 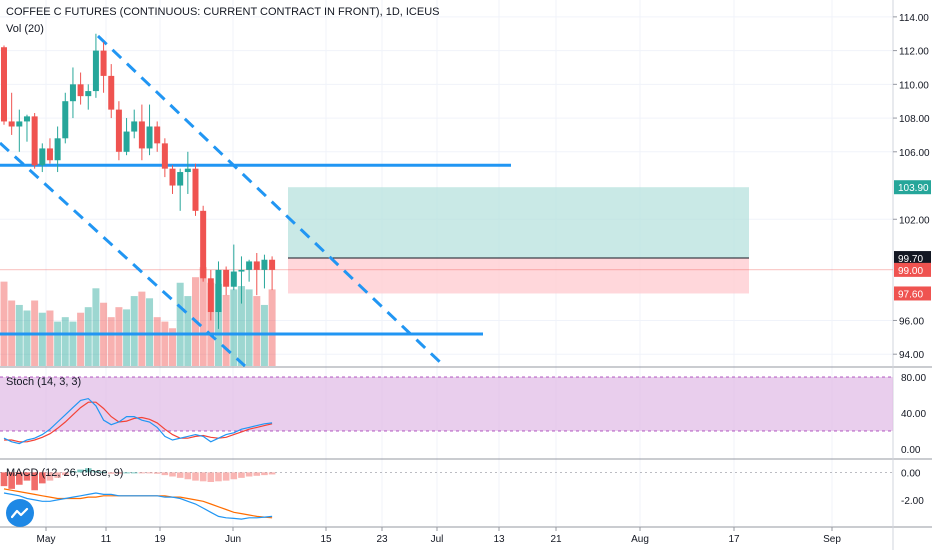 What do you see at coordinates (326, 539) in the screenshot?
I see `time-tick-label: 15` at bounding box center [326, 539].